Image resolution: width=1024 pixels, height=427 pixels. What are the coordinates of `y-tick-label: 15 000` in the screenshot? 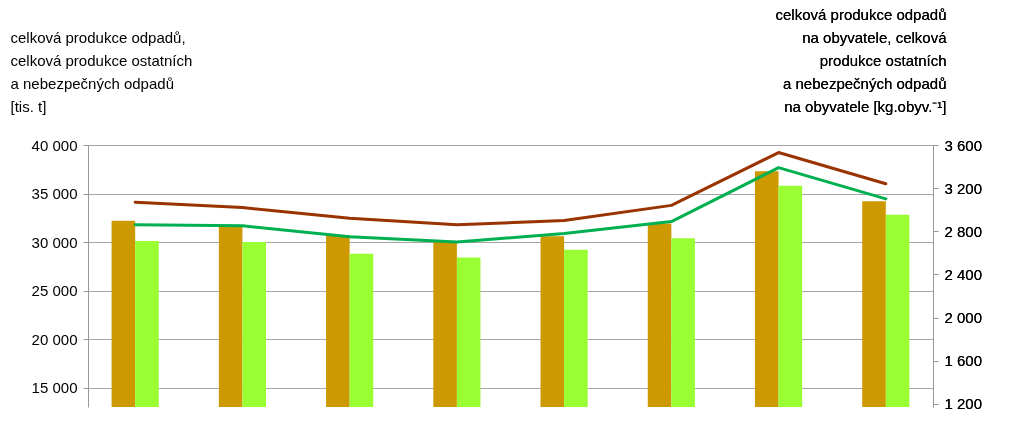 It's located at (54, 388).